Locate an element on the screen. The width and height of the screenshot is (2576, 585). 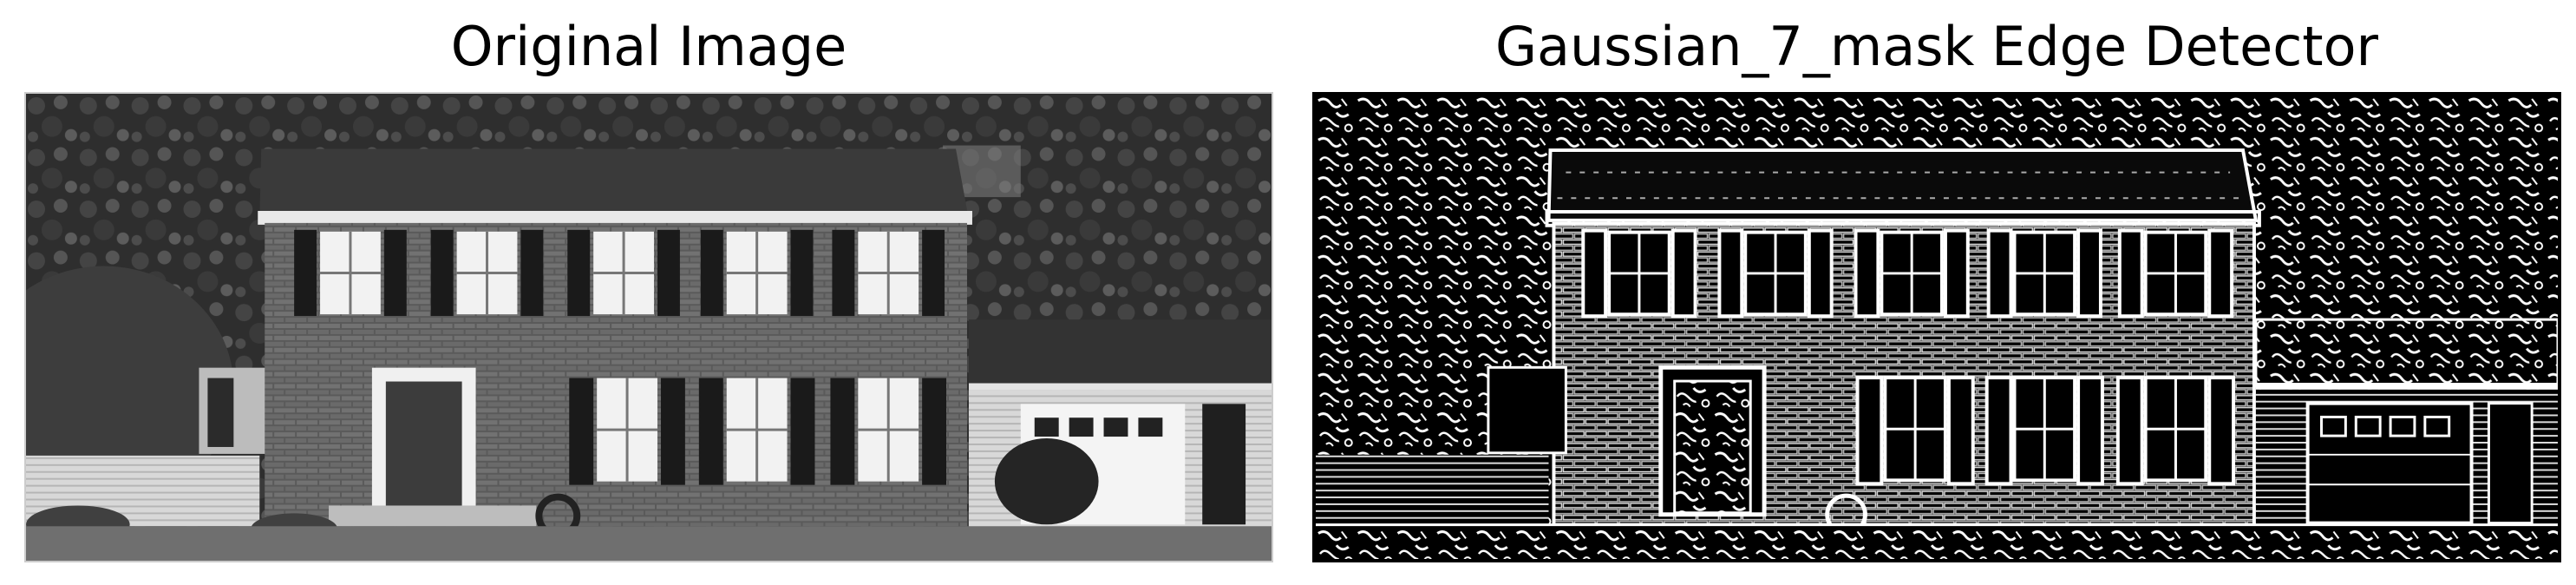
original-image-title: Original Image is located at coordinates (648, 46).